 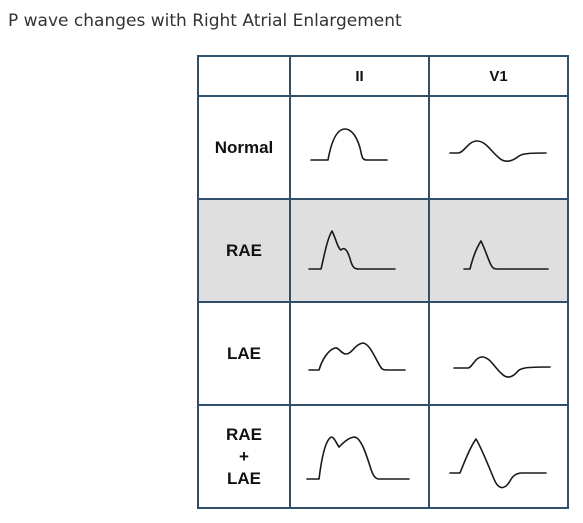 I want to click on row-rae: RAE, so click(x=383, y=250).